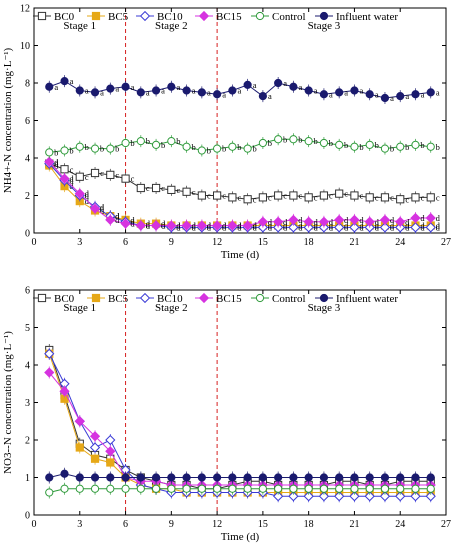 The image size is (454, 550). I want to click on series-bc0: c c c c c c c c c c c c c c c c c c c c c c c c c c, so click(242, 181).